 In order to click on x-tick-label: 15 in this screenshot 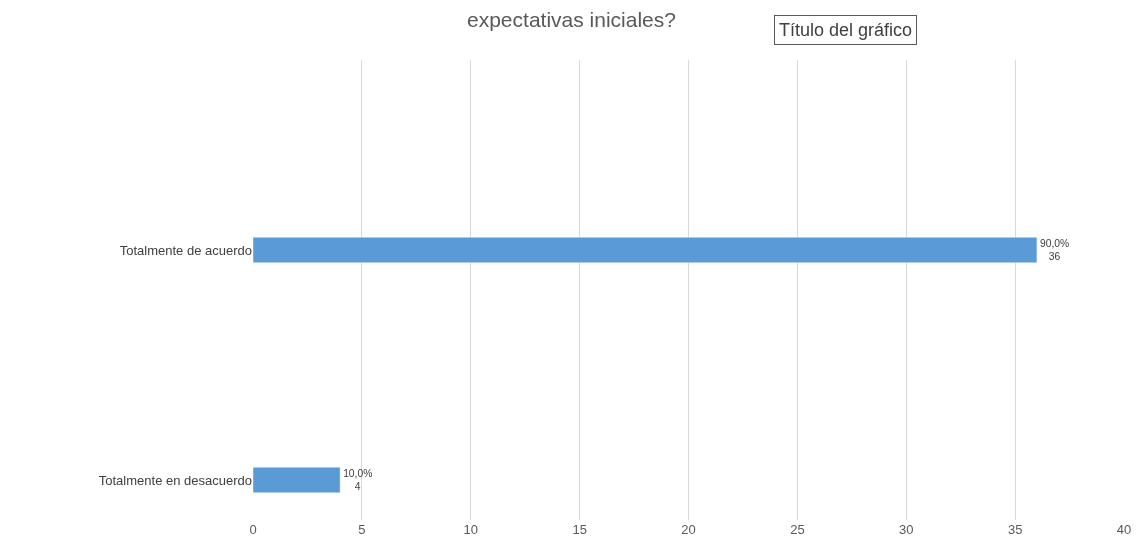, I will do `click(579, 529)`.